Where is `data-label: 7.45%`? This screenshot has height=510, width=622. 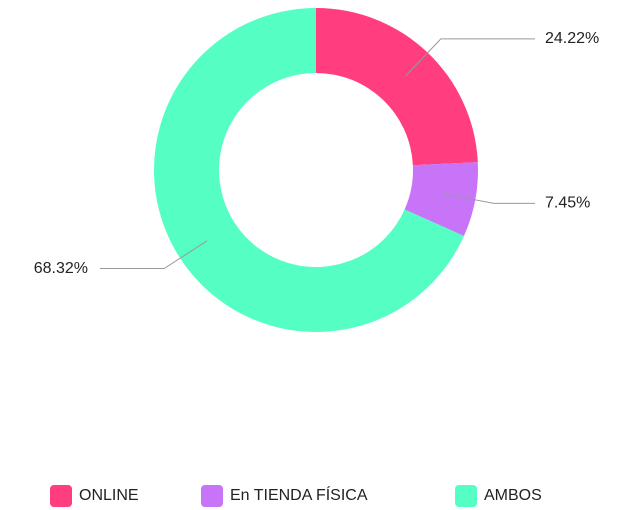
data-label: 7.45% is located at coordinates (567, 203).